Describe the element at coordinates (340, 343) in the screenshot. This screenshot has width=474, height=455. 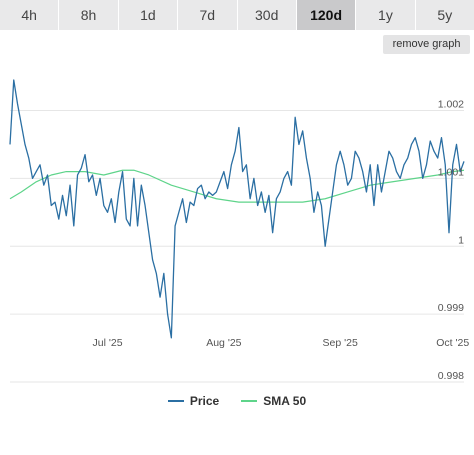
I see `x-tick-label: Sep '25` at that location.